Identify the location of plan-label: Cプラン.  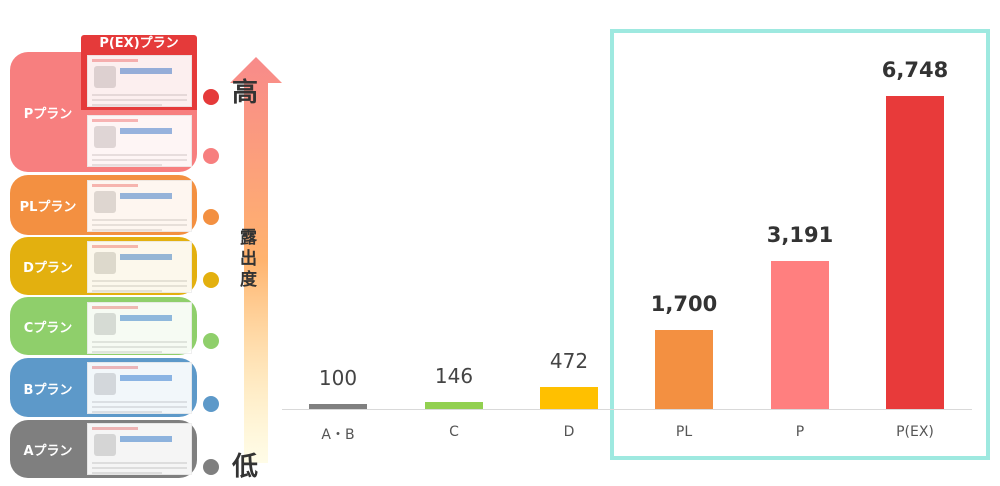
(48, 328).